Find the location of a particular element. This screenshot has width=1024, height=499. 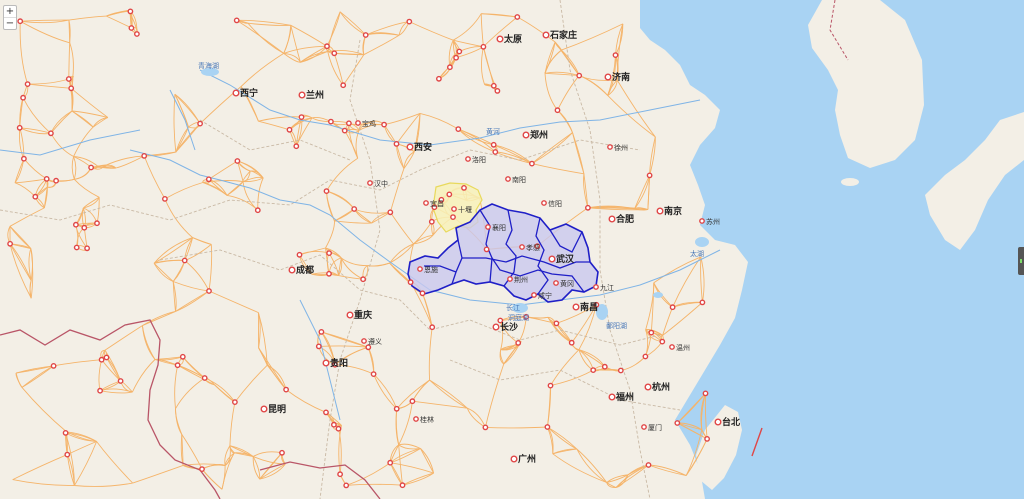

city-label-jiujiang: 九江 is located at coordinates (607, 287).